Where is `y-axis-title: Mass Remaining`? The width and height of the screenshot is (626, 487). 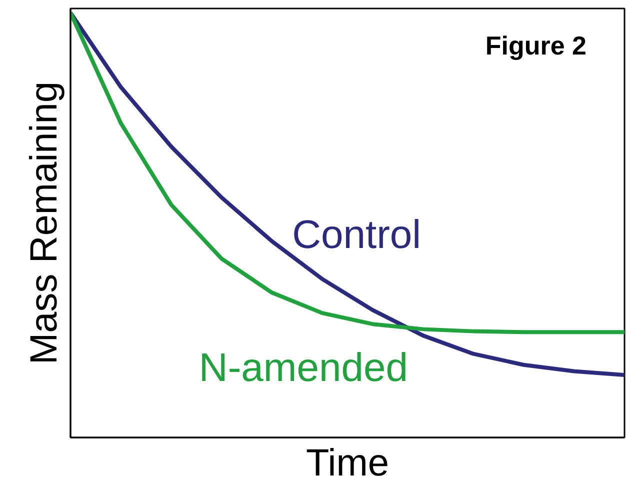 y-axis-title: Mass Remaining is located at coordinates (45, 223).